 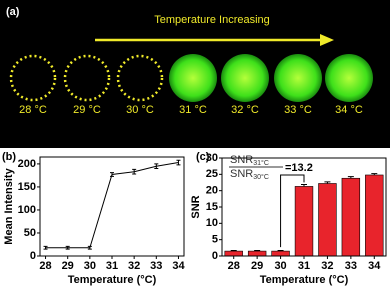 I want to click on ratio-num-sub: 31°C, so click(x=261, y=163).